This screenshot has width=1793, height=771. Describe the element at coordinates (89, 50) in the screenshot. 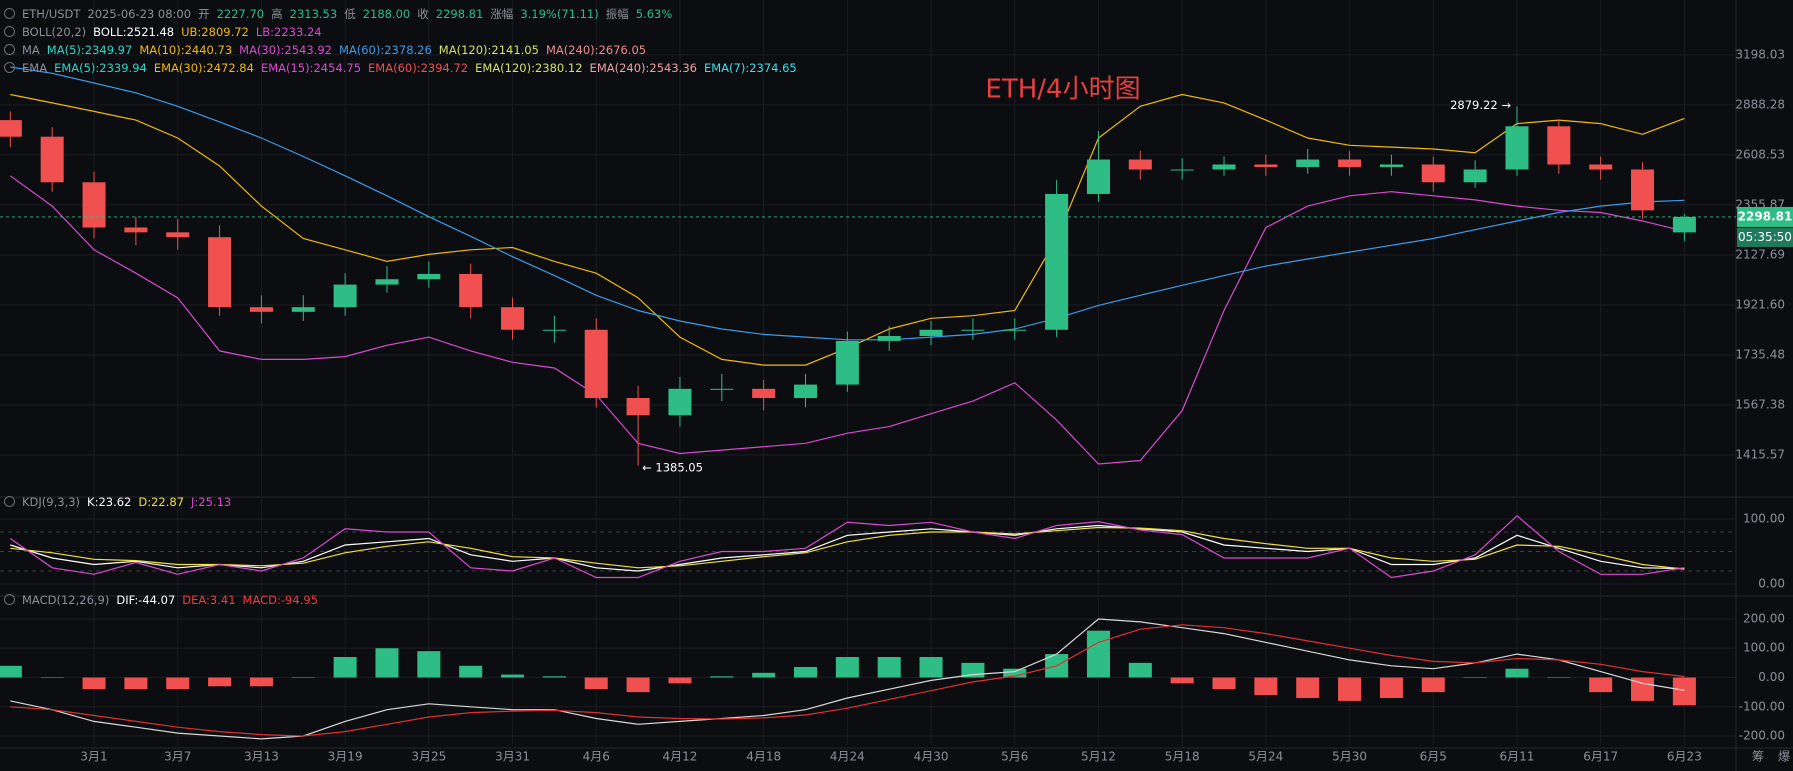

I see `legend-text: MA(5):2349.97` at that location.